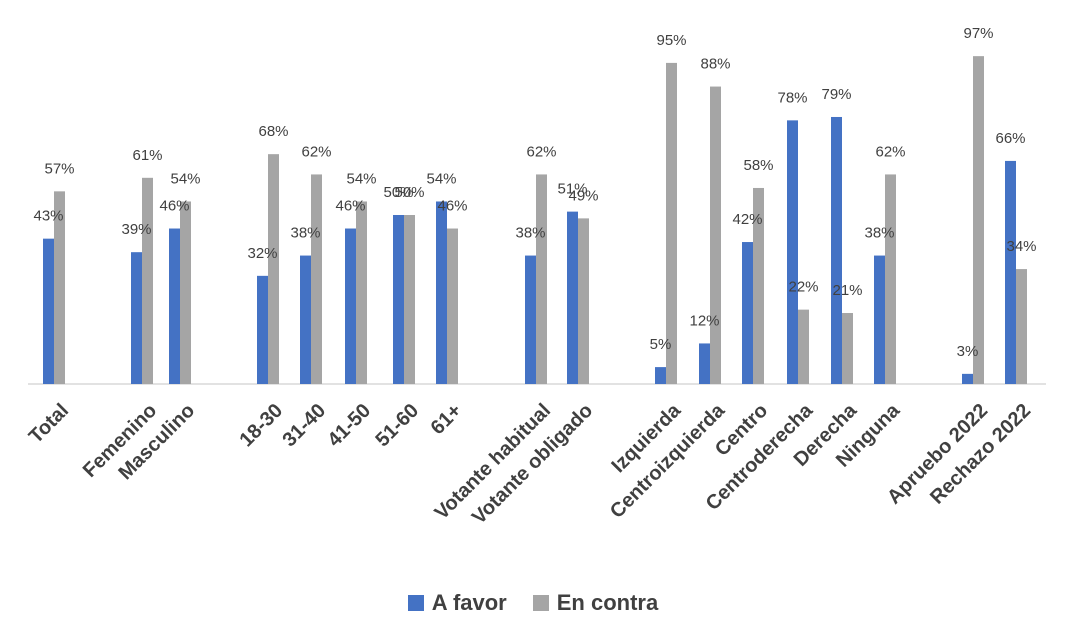  What do you see at coordinates (59, 287) in the screenshot?
I see `bar-en-contra-total` at bounding box center [59, 287].